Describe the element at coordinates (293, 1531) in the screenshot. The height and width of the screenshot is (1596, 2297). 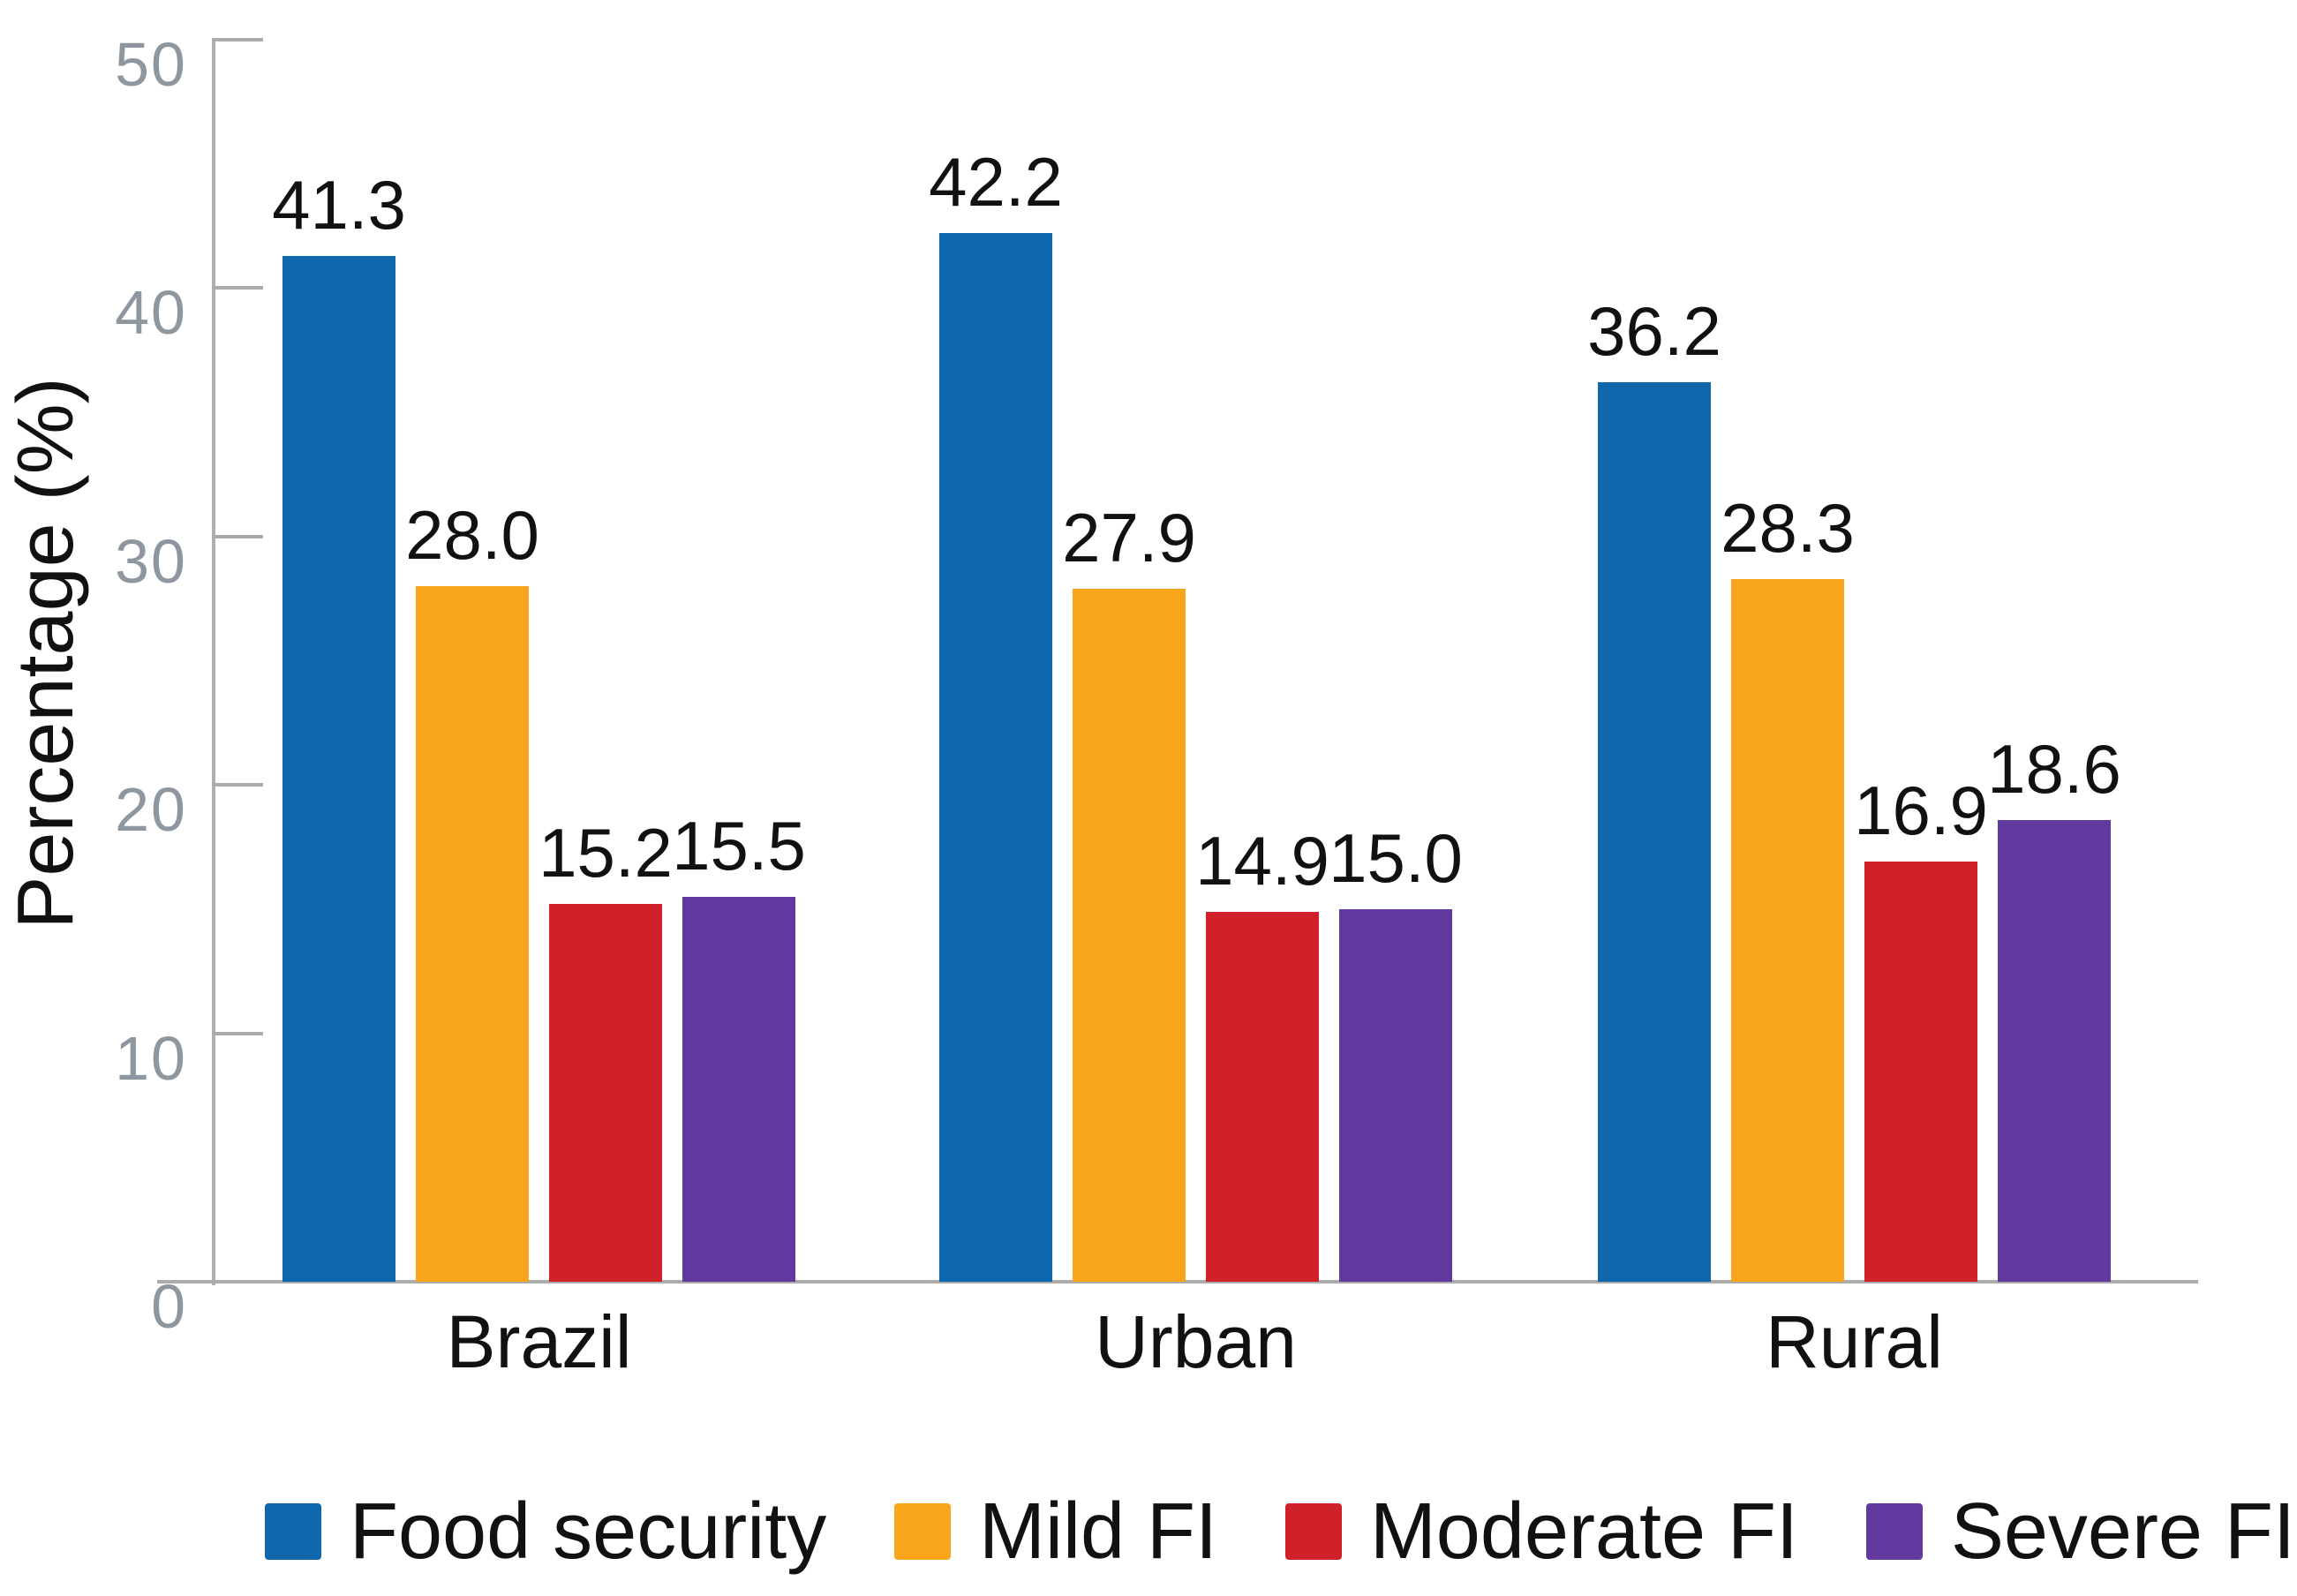
I see `legend-swatch-food-security` at that location.